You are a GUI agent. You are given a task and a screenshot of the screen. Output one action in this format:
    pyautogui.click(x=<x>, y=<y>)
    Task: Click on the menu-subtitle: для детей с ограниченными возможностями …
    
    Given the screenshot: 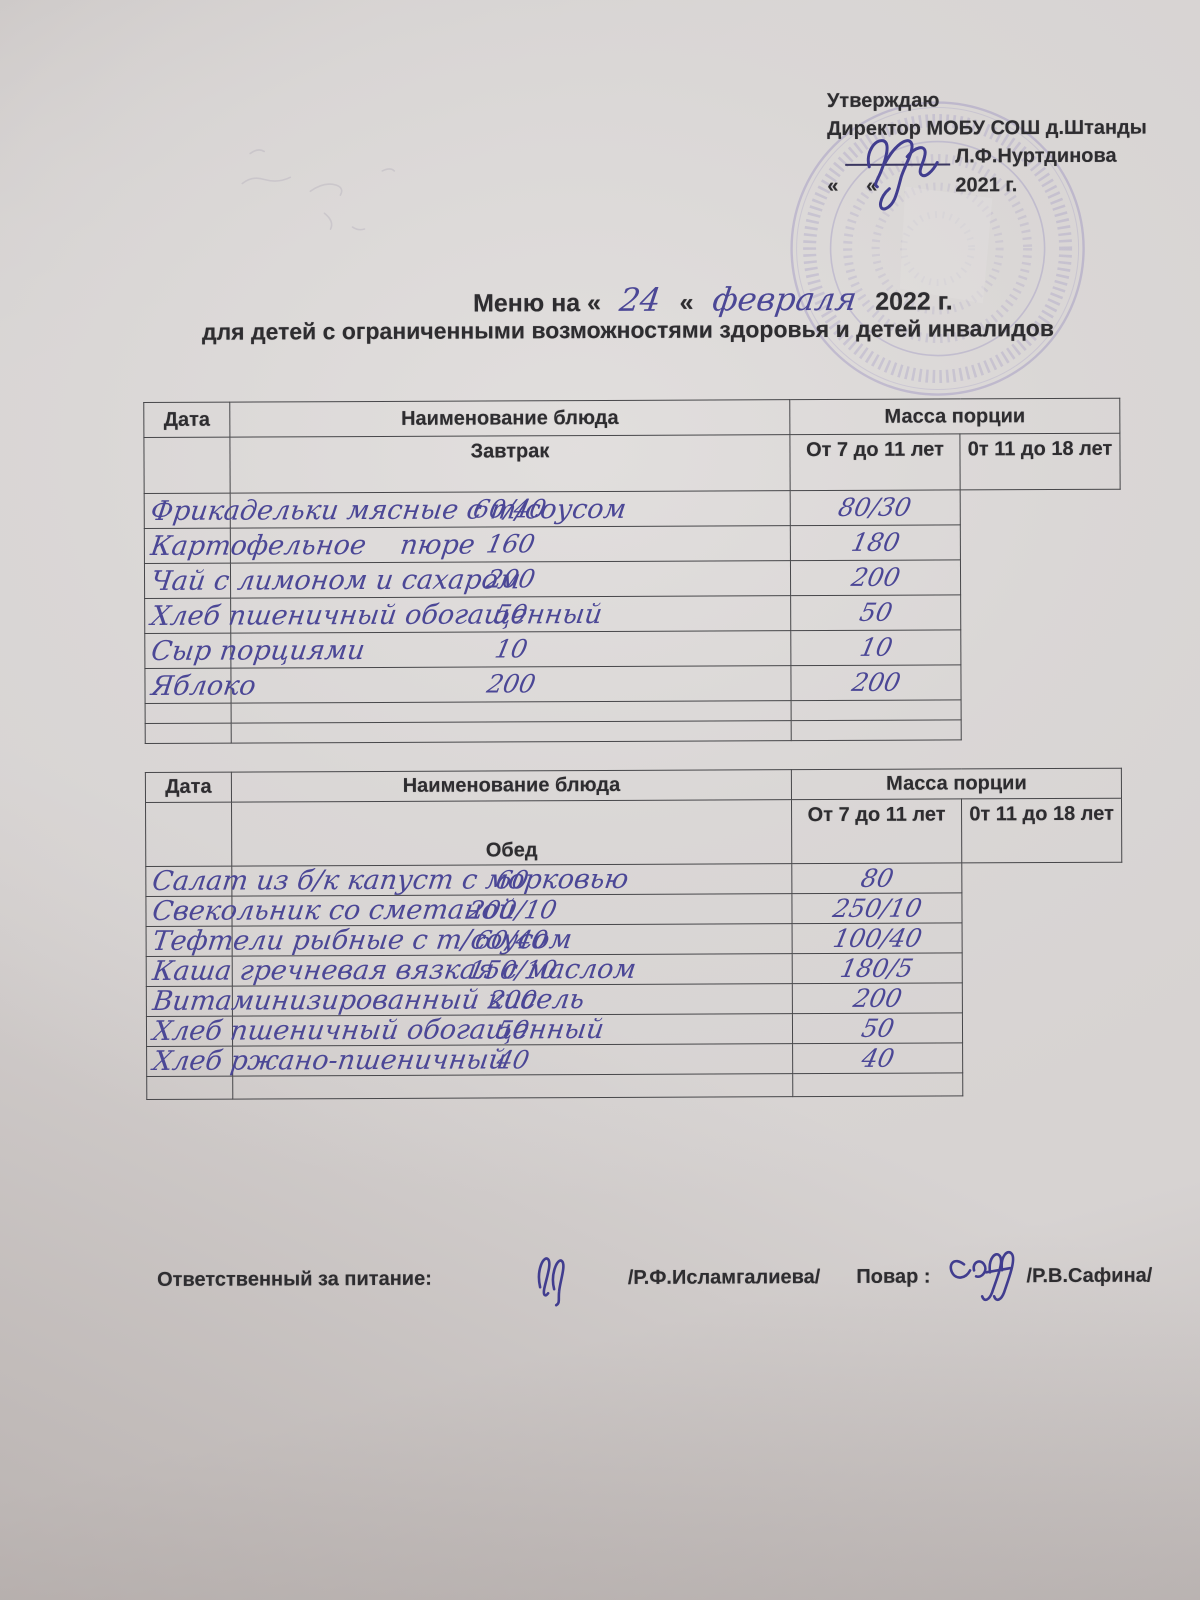 What is the action you would take?
    pyautogui.click(x=628, y=330)
    